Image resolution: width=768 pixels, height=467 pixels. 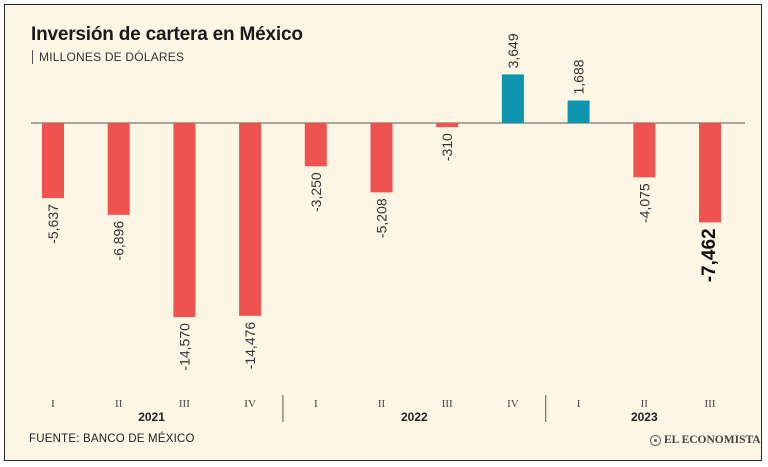 What do you see at coordinates (579, 76) in the screenshot?
I see `value-label-9: 1,688` at bounding box center [579, 76].